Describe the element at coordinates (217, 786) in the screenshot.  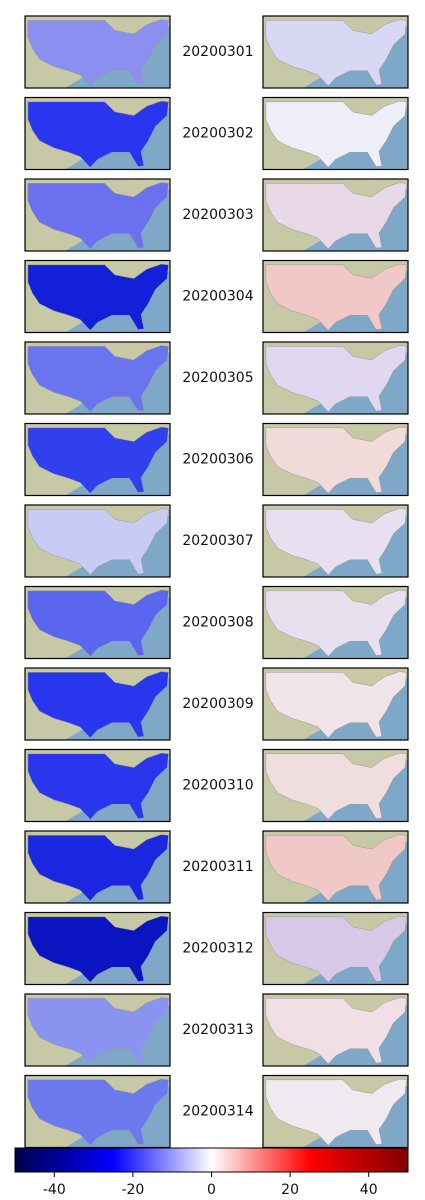
I see `date-label: 20200310` at that location.